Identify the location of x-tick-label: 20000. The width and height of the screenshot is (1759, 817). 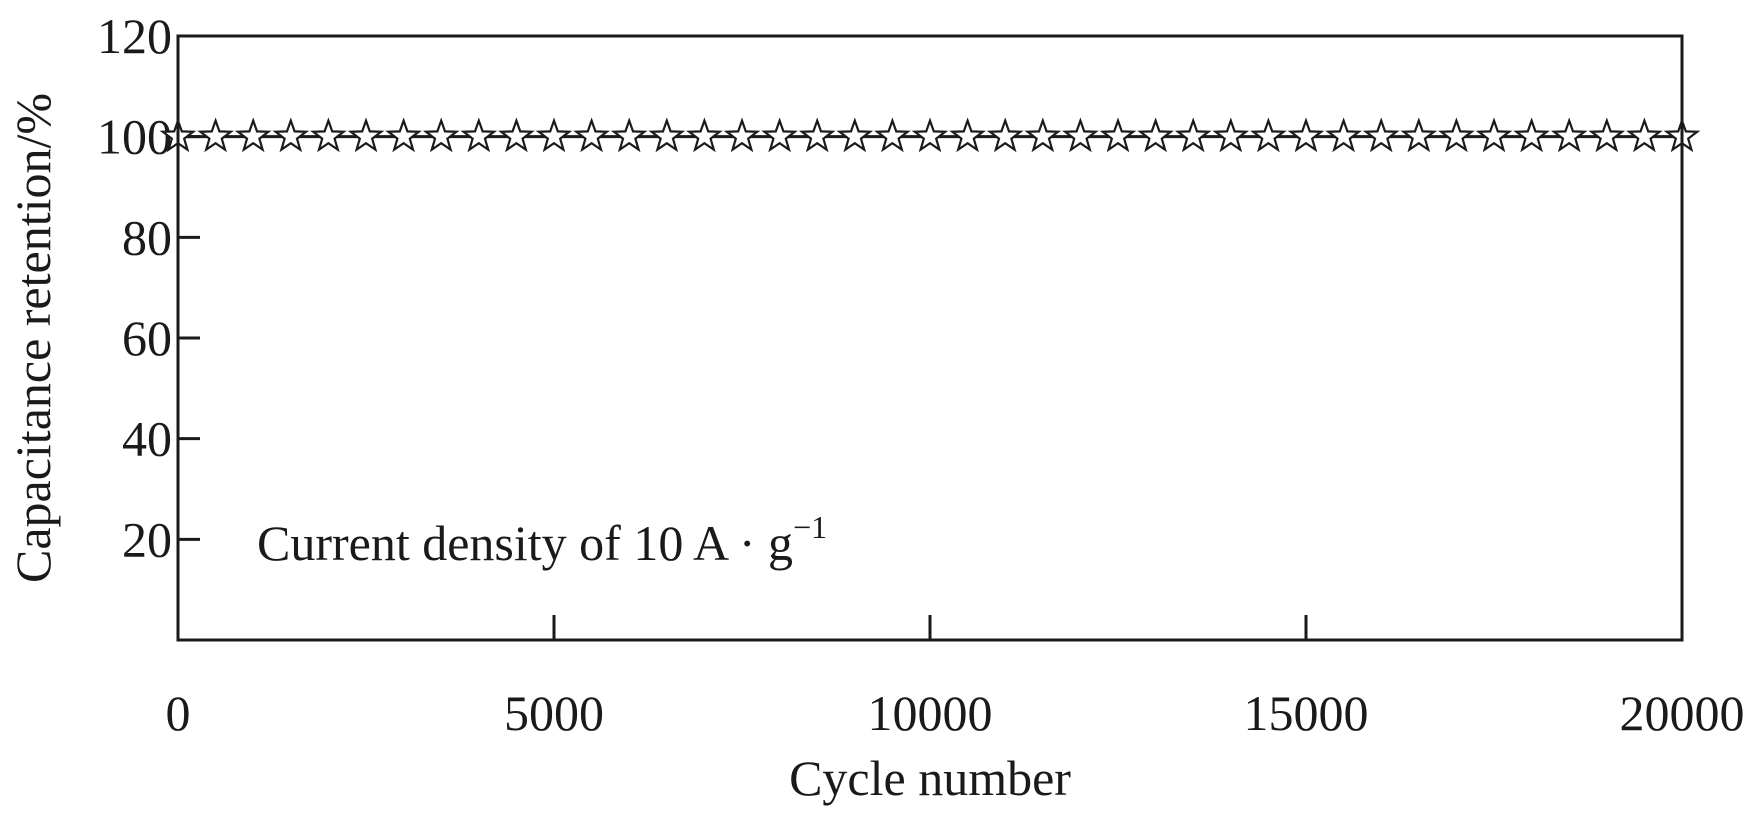
(1682, 713).